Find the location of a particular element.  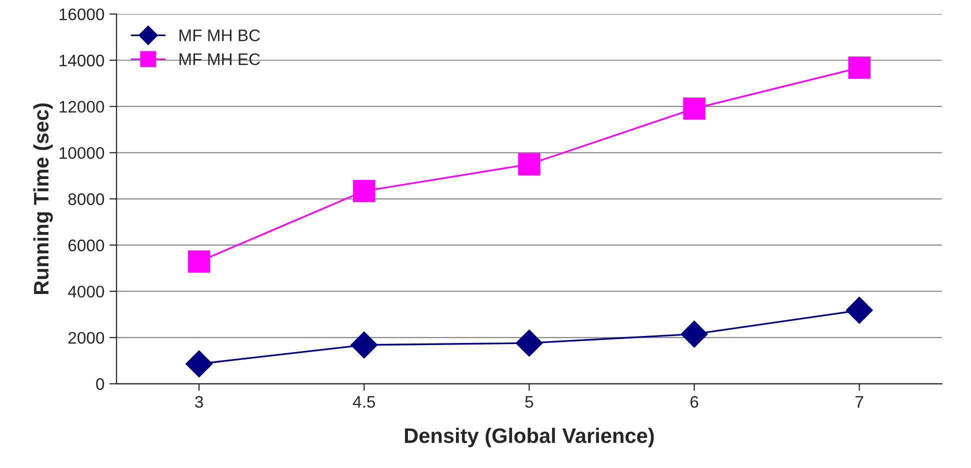

y-tick-label: 8000 is located at coordinates (86, 199).